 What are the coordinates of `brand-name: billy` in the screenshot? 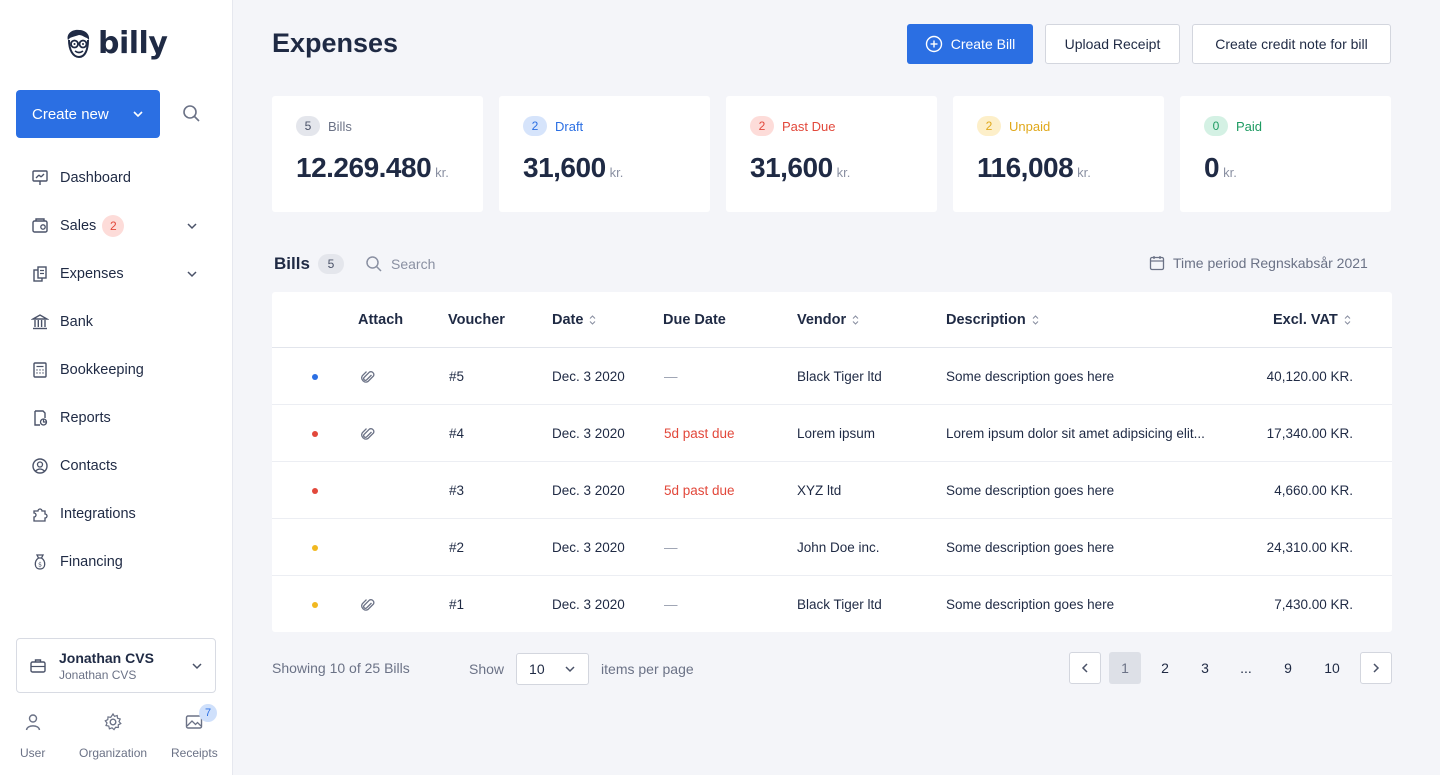 It's located at (133, 43).